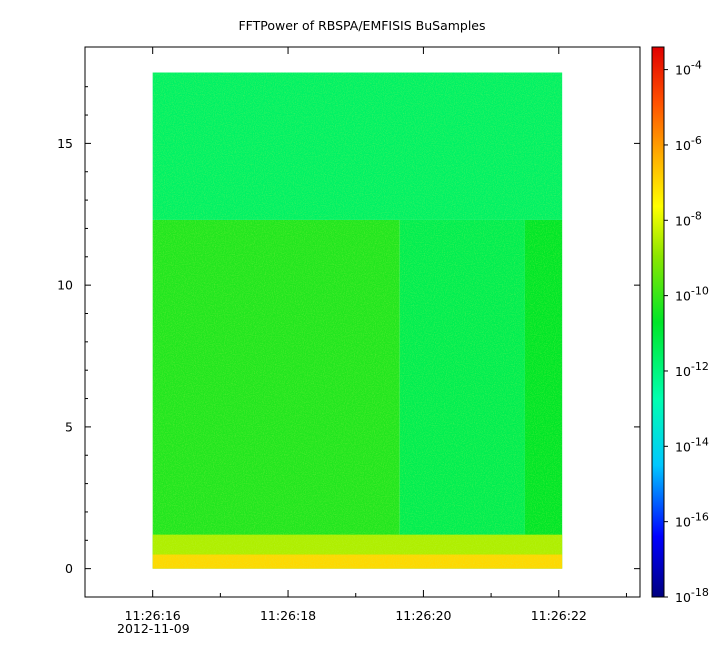 This screenshot has height=656, width=724. What do you see at coordinates (423, 615) in the screenshot?
I see `x-tick-label: 11:26:20` at bounding box center [423, 615].